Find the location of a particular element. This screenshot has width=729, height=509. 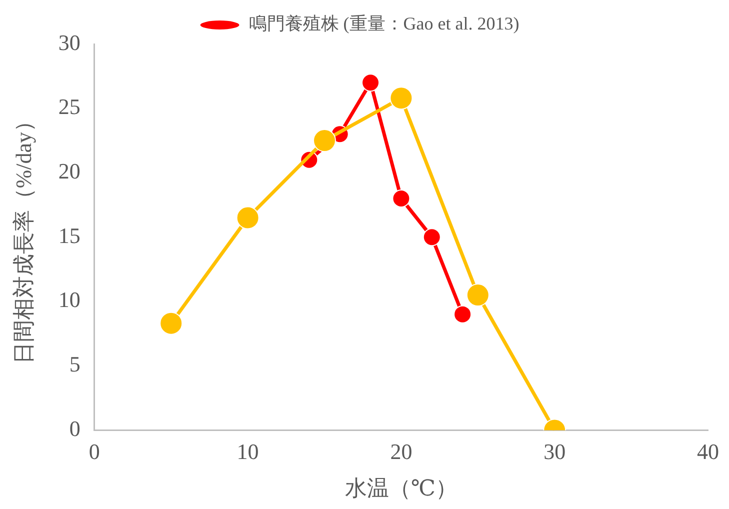

x-axis-title: 水温（℃） is located at coordinates (401, 488).